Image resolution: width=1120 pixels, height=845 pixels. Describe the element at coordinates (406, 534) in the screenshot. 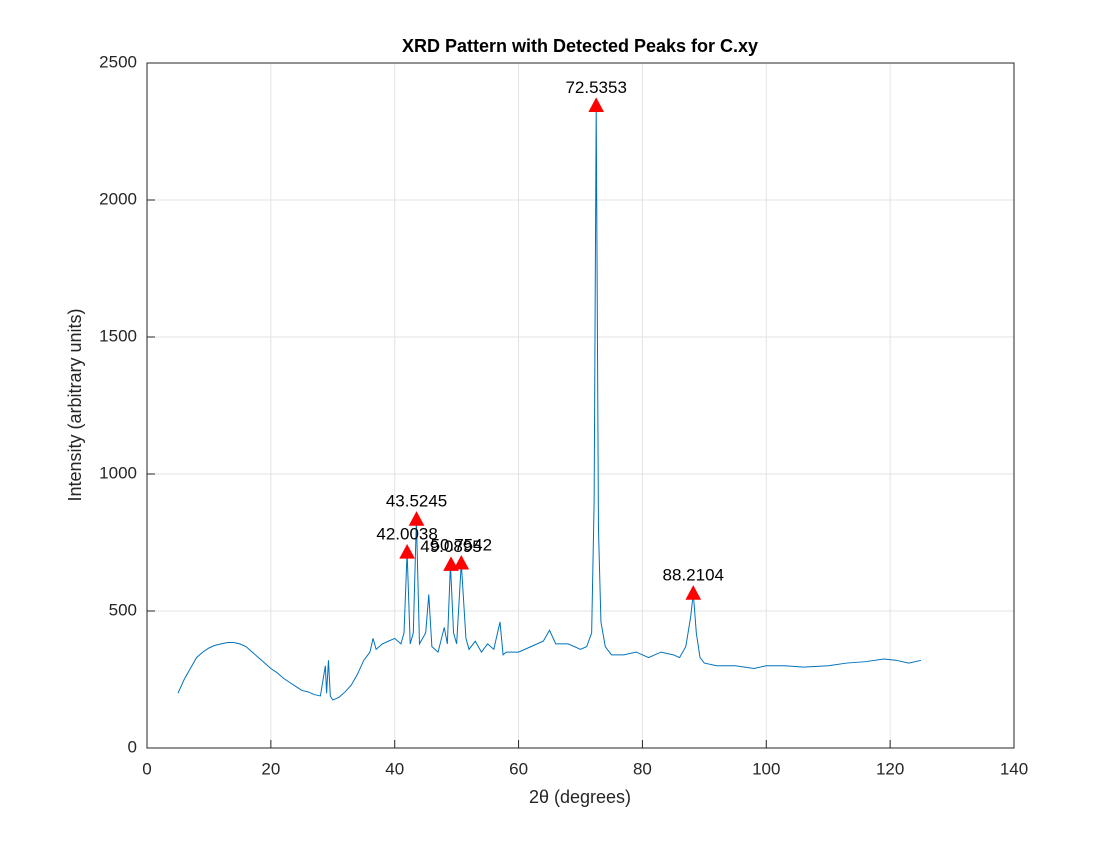

I see `peak-label: 42.0038` at that location.